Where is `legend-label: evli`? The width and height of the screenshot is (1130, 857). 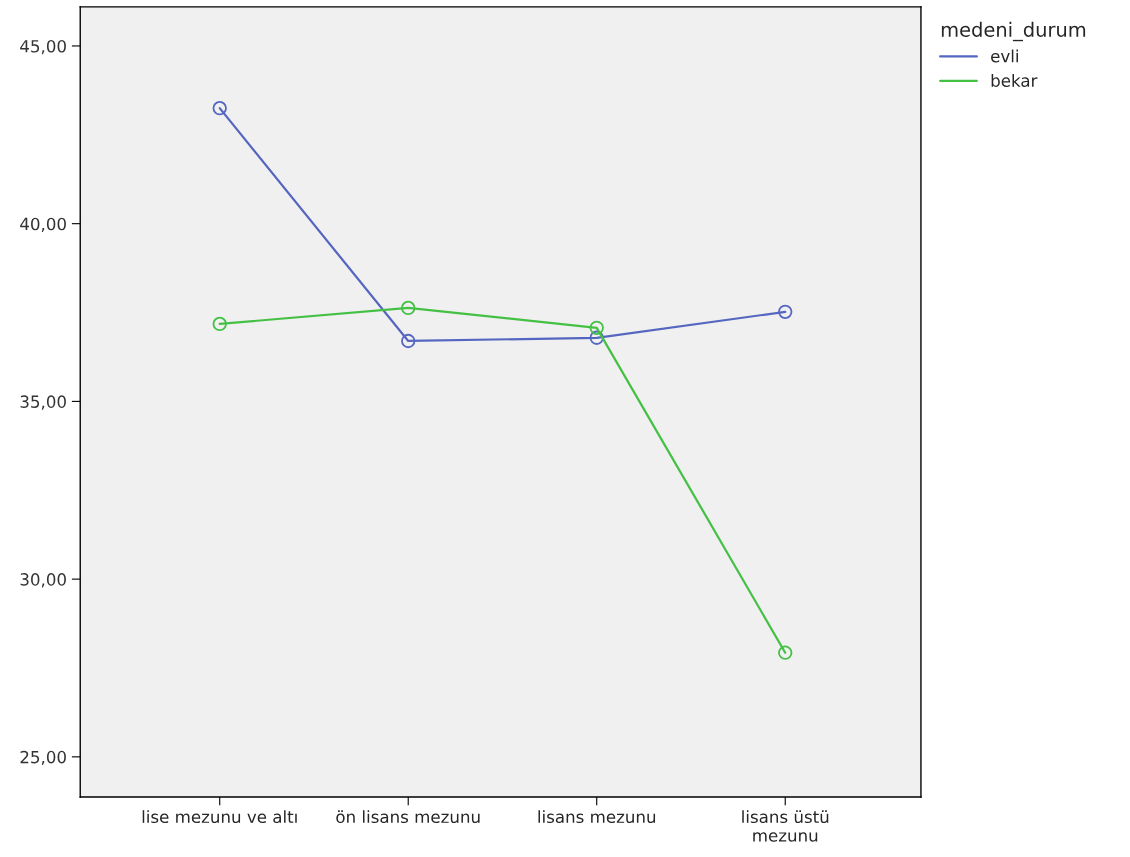
legend-label: evli is located at coordinates (1004, 56).